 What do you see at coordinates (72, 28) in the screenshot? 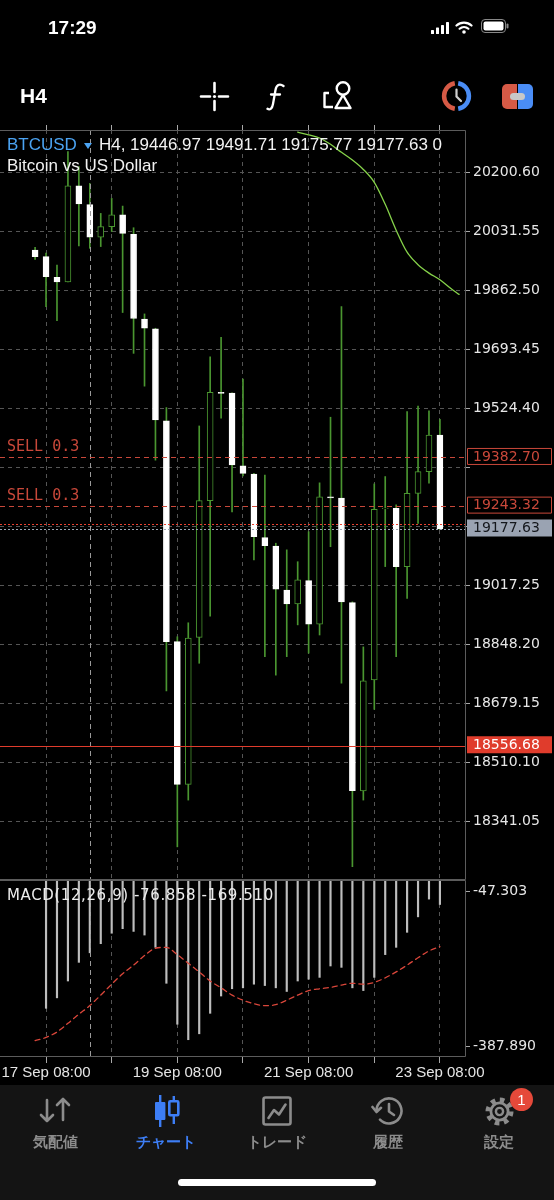
I see `text: 17:29` at bounding box center [72, 28].